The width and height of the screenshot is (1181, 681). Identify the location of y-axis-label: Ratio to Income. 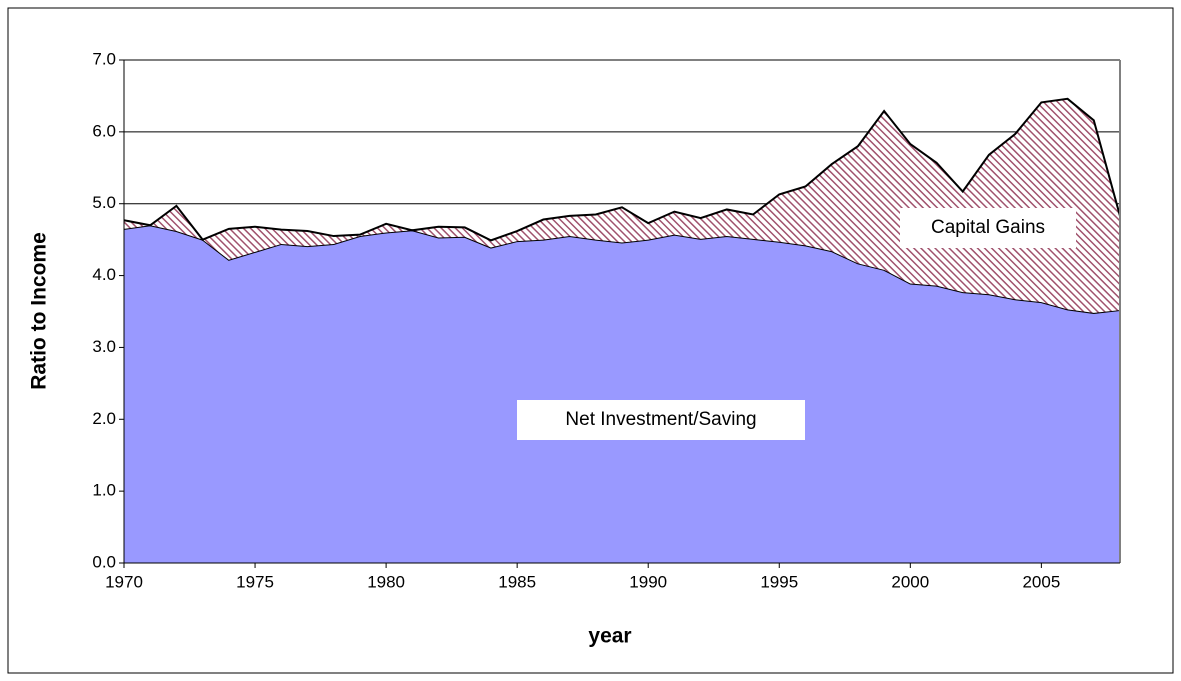
(39, 311).